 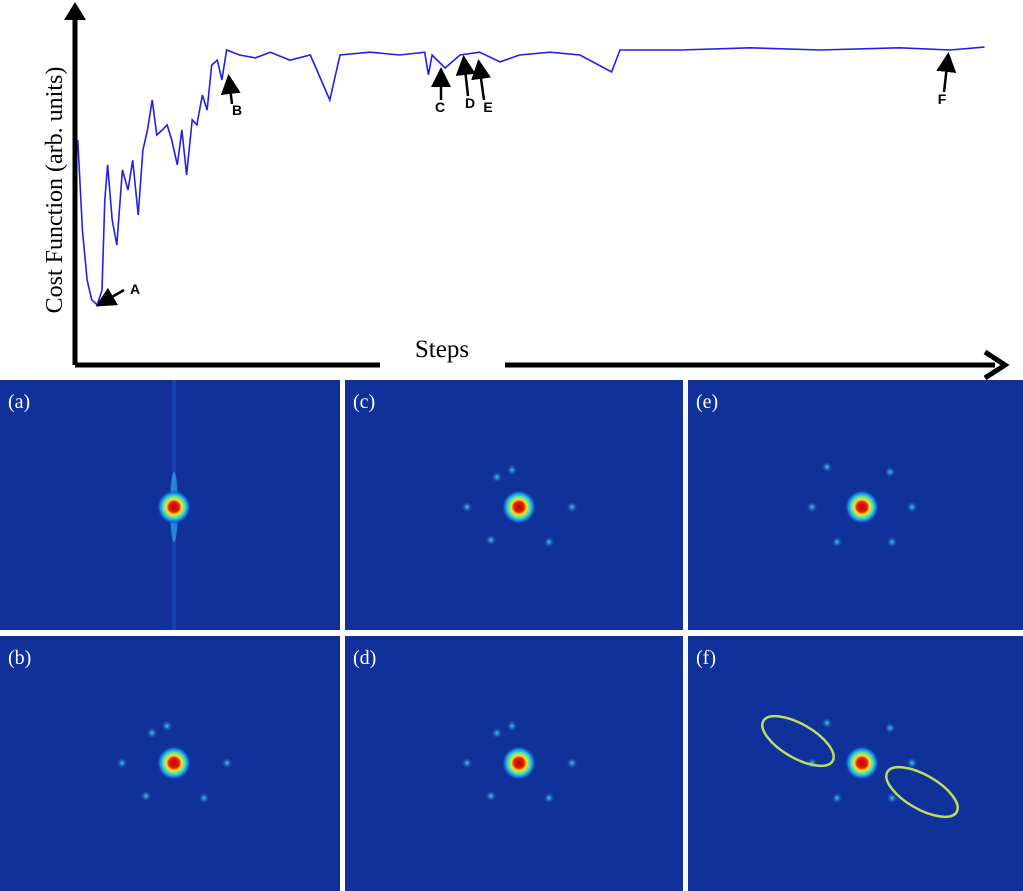 I want to click on diffraction-image: (a), so click(x=170, y=505).